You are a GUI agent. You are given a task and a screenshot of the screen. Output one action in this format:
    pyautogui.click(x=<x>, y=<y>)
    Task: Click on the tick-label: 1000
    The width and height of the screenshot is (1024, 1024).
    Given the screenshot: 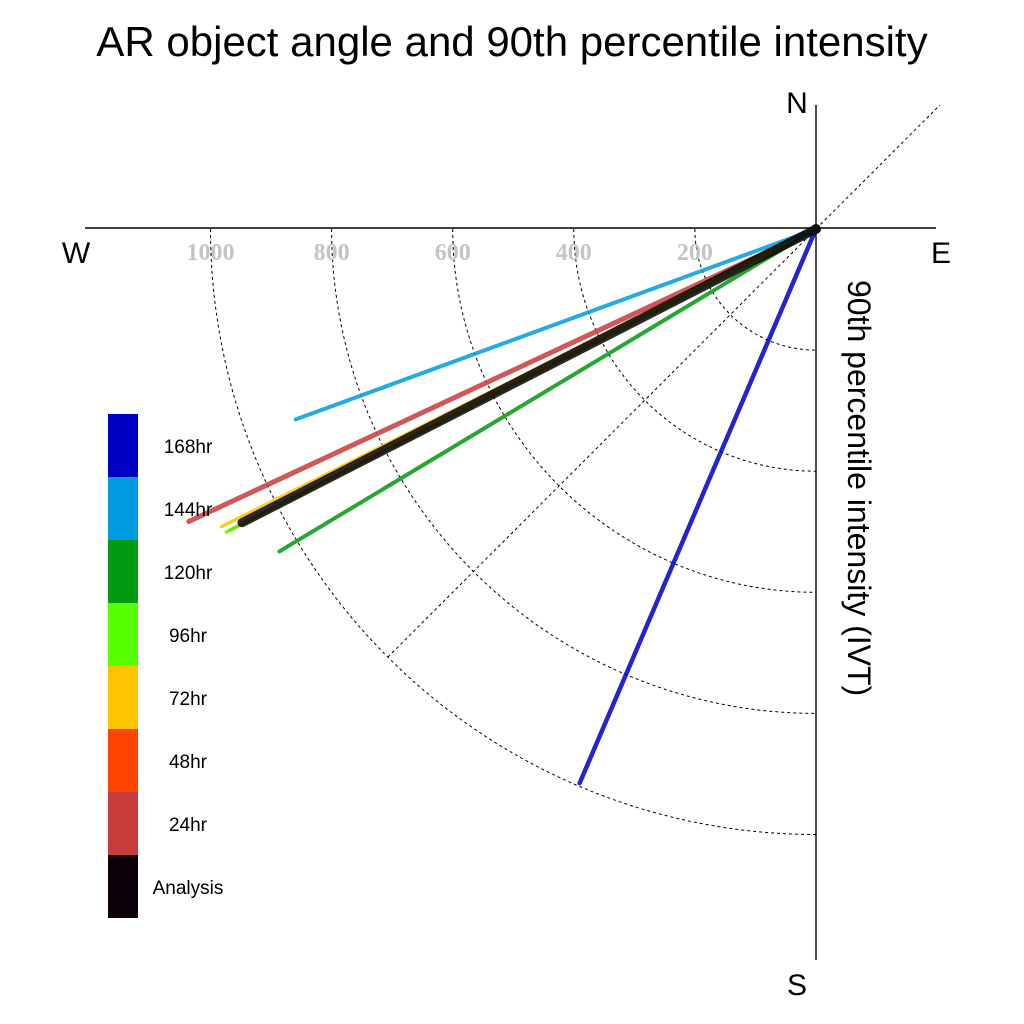 What is the action you would take?
    pyautogui.click(x=211, y=253)
    